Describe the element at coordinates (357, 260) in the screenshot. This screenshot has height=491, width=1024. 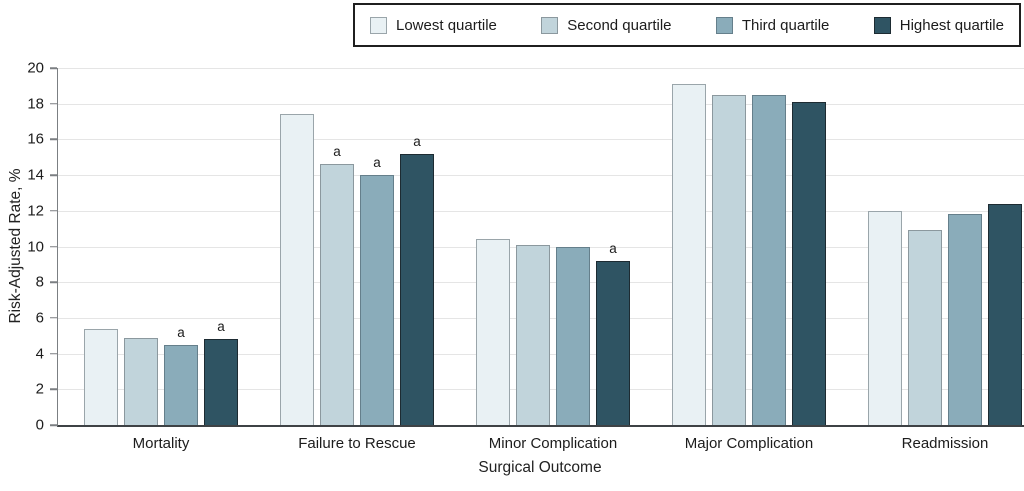
I see `bar-group-failure-to-rescue: a a a Failure to Rescue` at that location.